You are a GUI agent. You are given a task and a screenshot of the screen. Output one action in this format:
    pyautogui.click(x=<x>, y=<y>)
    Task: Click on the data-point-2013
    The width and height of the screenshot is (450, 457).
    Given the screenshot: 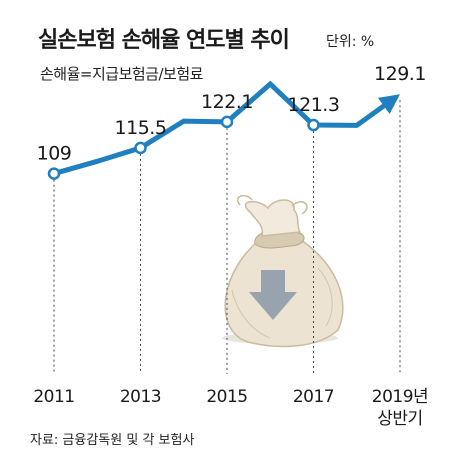 What is the action you would take?
    pyautogui.click(x=140, y=148)
    